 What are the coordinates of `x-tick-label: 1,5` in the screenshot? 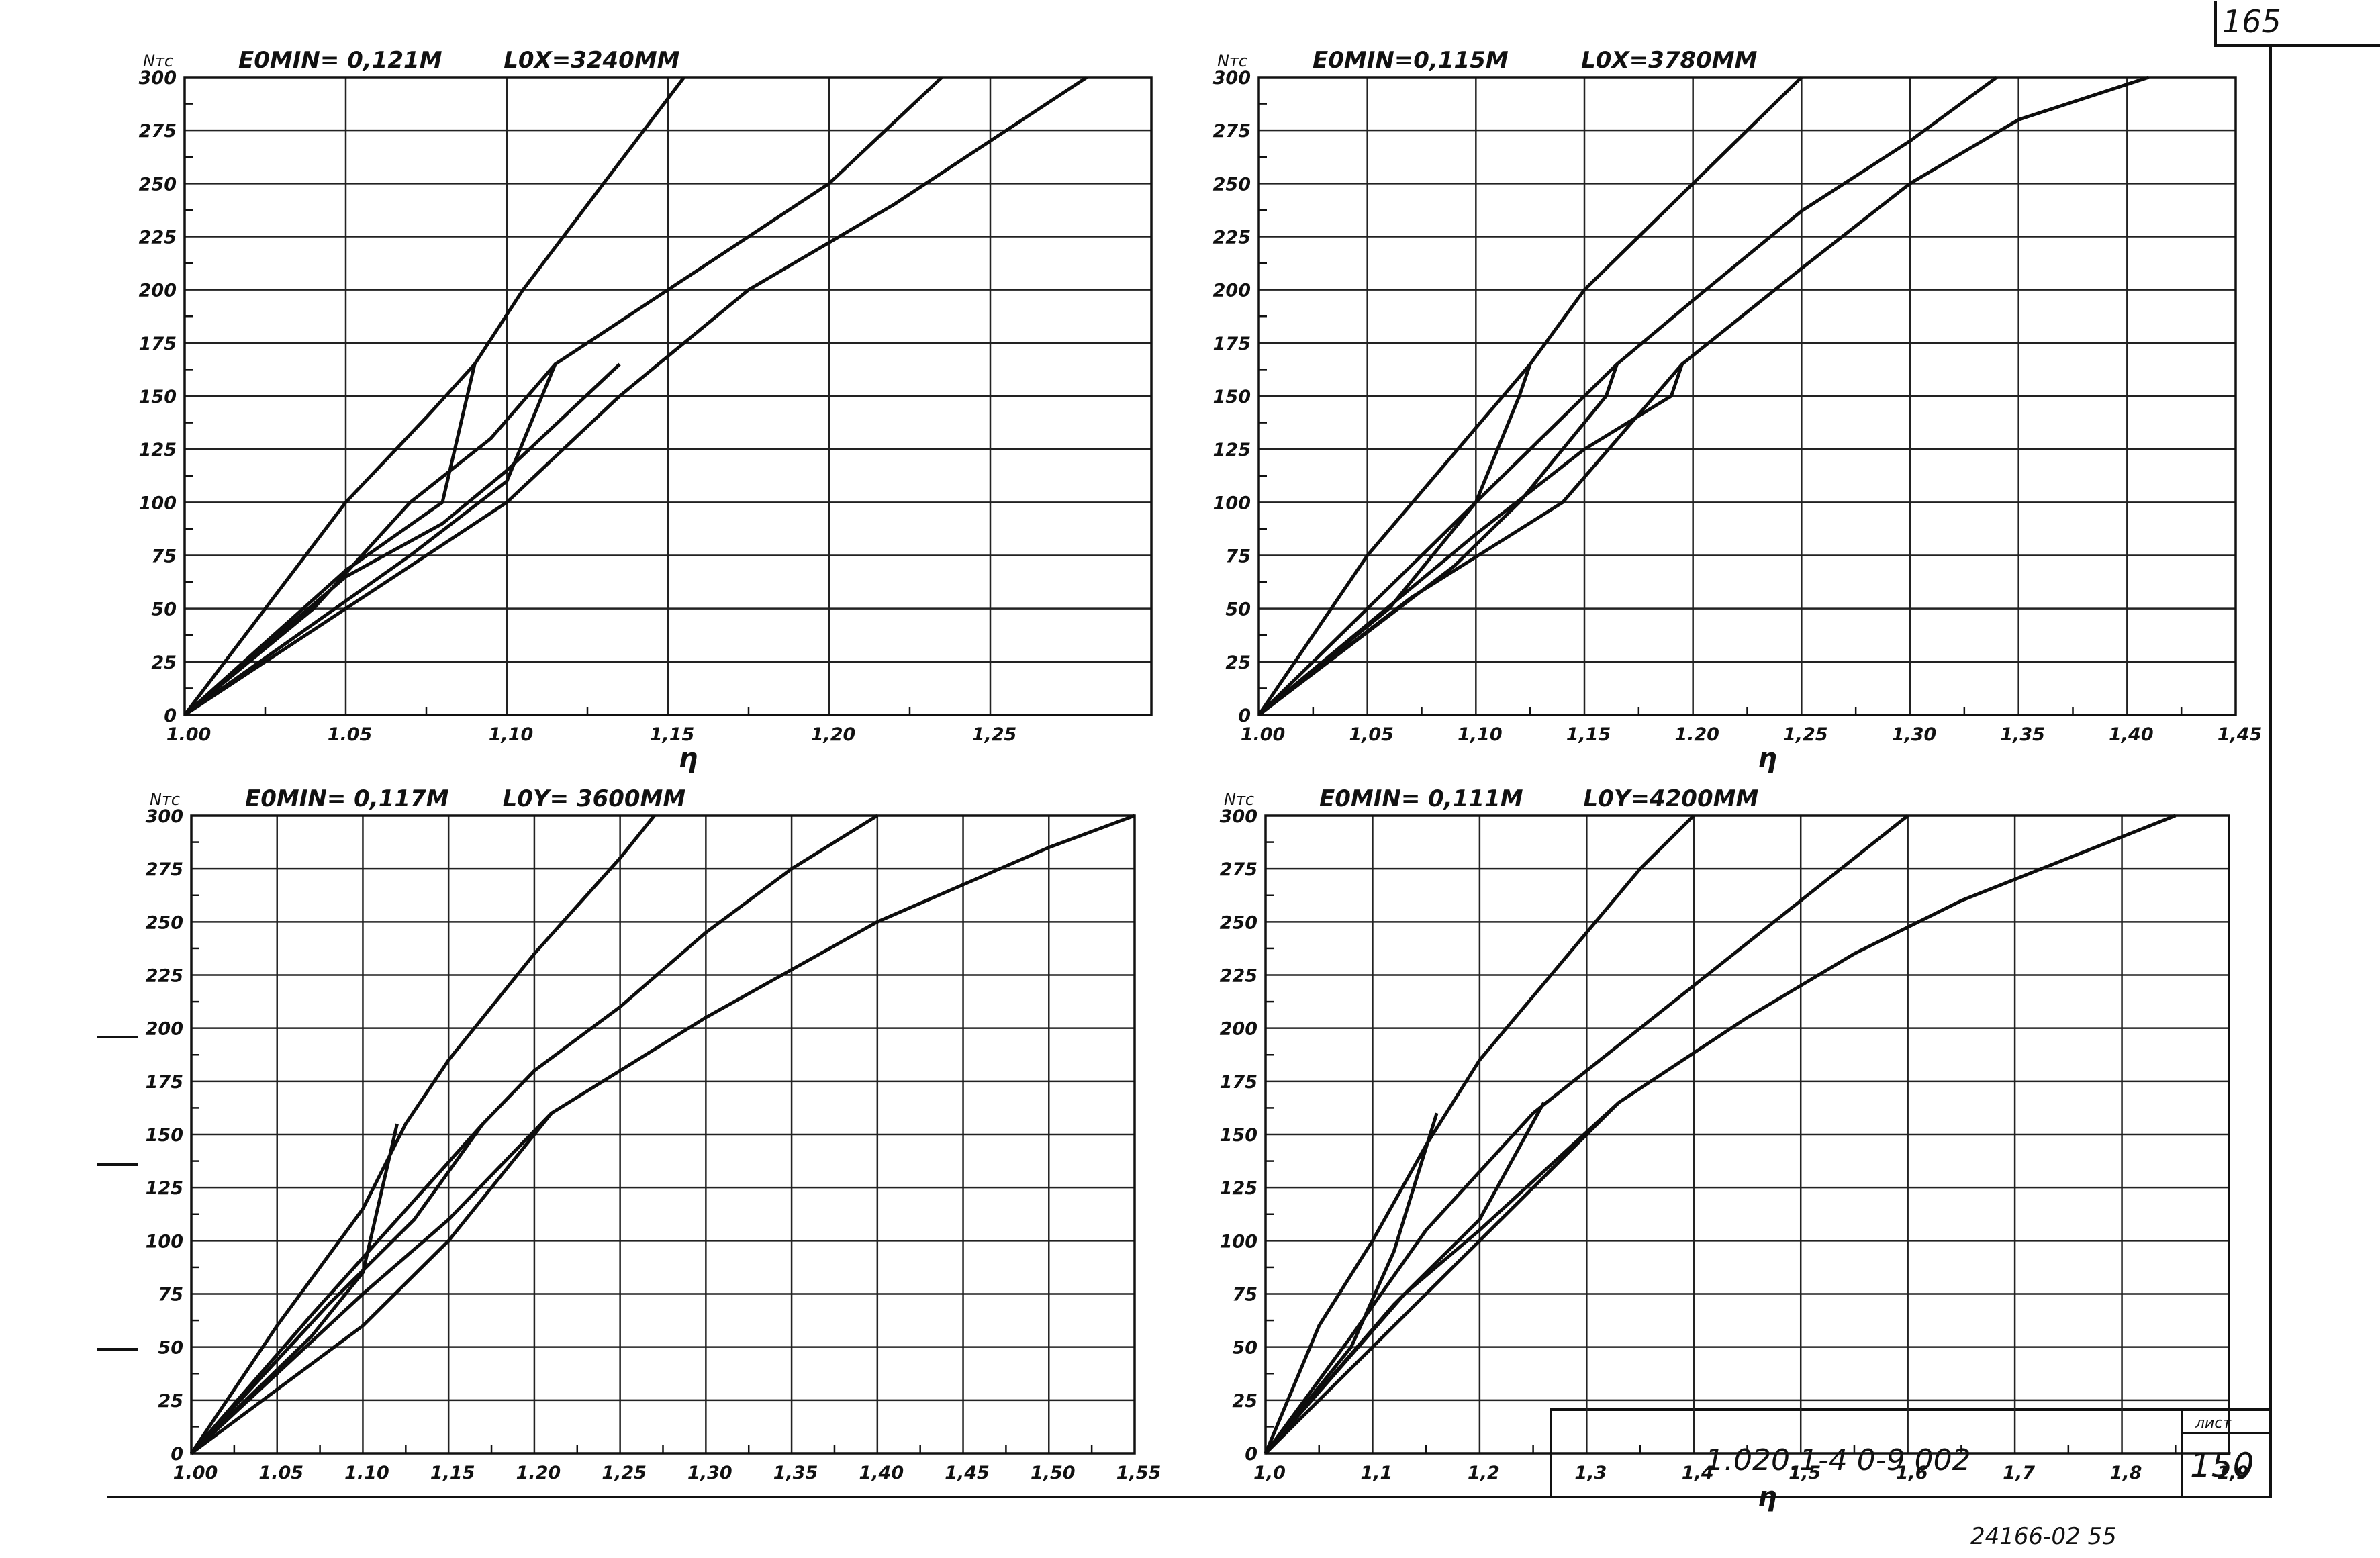 It's located at (1805, 1473).